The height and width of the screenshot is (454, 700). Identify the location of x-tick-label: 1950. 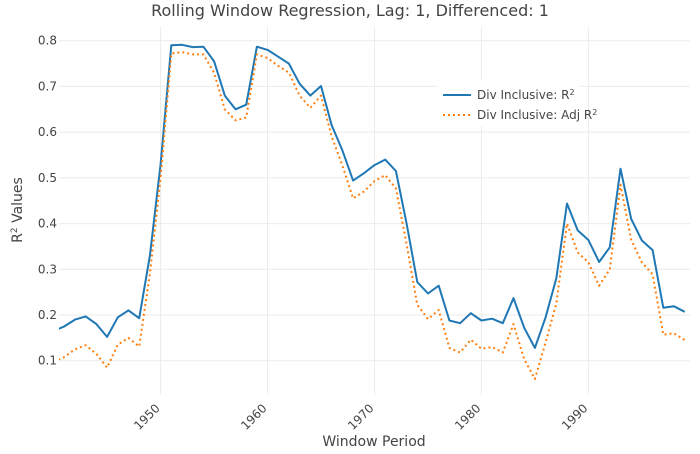
(146, 416).